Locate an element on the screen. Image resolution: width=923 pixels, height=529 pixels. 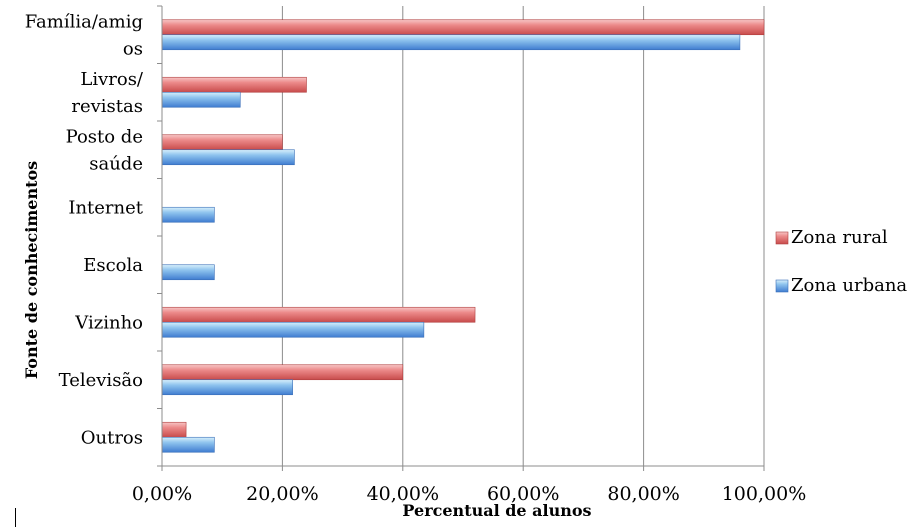
legend-label-urbana: Zona urbana is located at coordinates (849, 285).